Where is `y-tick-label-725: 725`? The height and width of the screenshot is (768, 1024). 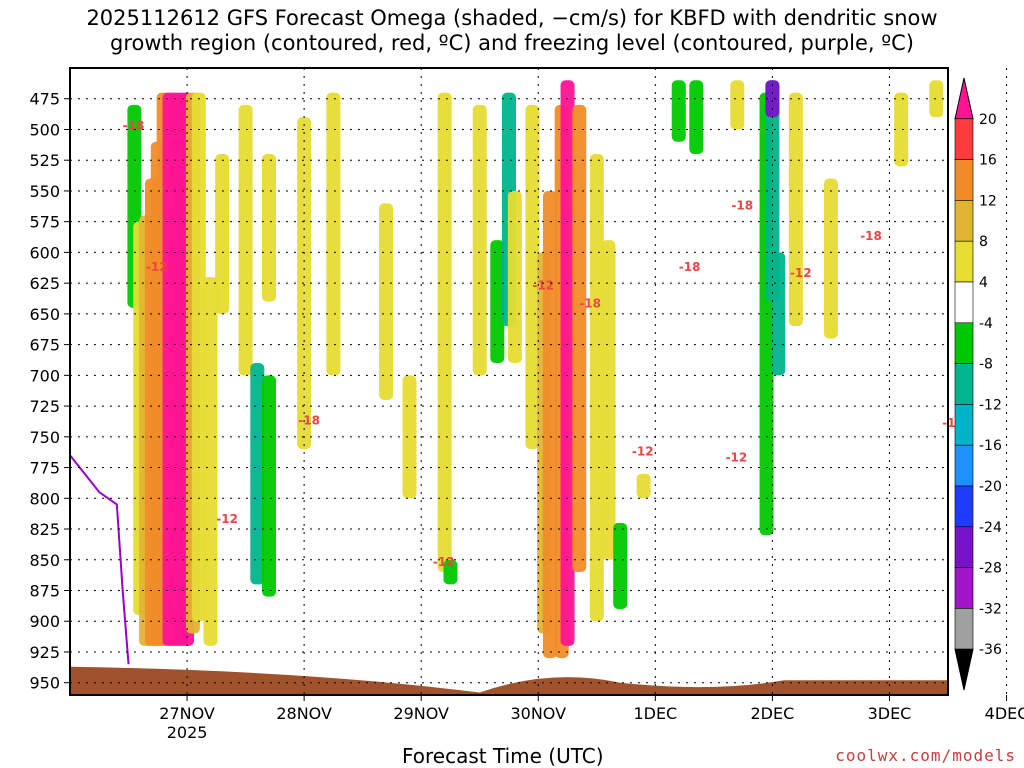
y-tick-label-725: 725 is located at coordinates (44, 406).